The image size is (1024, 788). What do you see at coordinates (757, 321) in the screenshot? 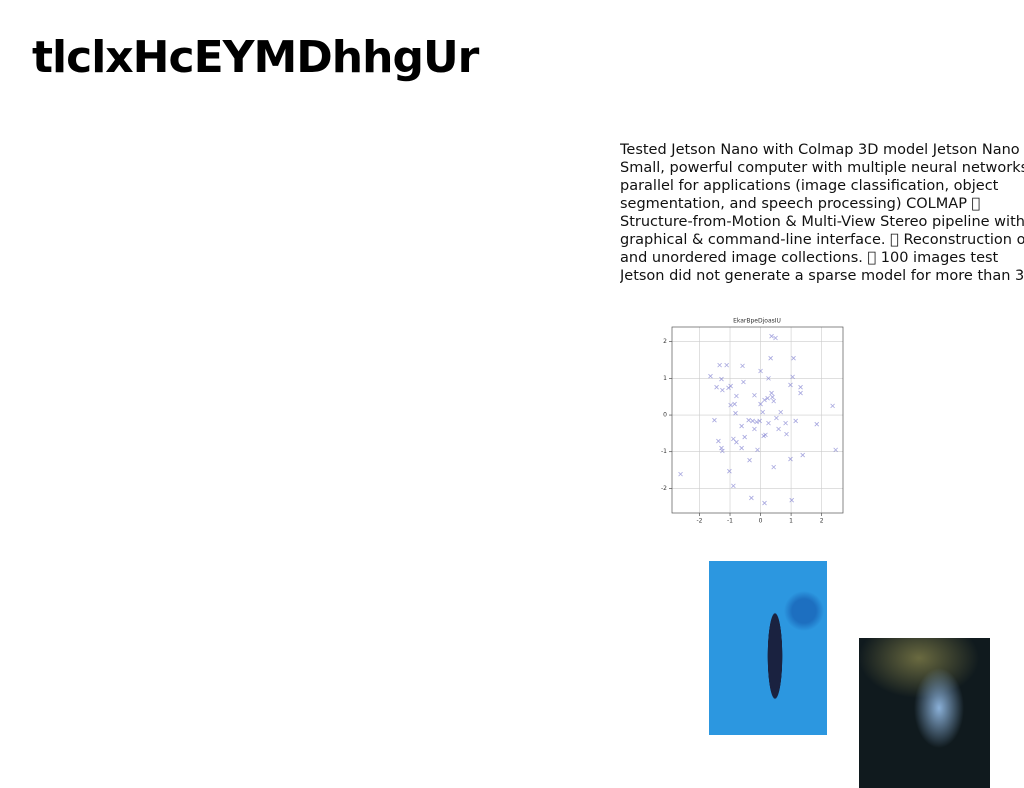
I see `chart-title: EkarBpeDjoasIU` at bounding box center [757, 321].